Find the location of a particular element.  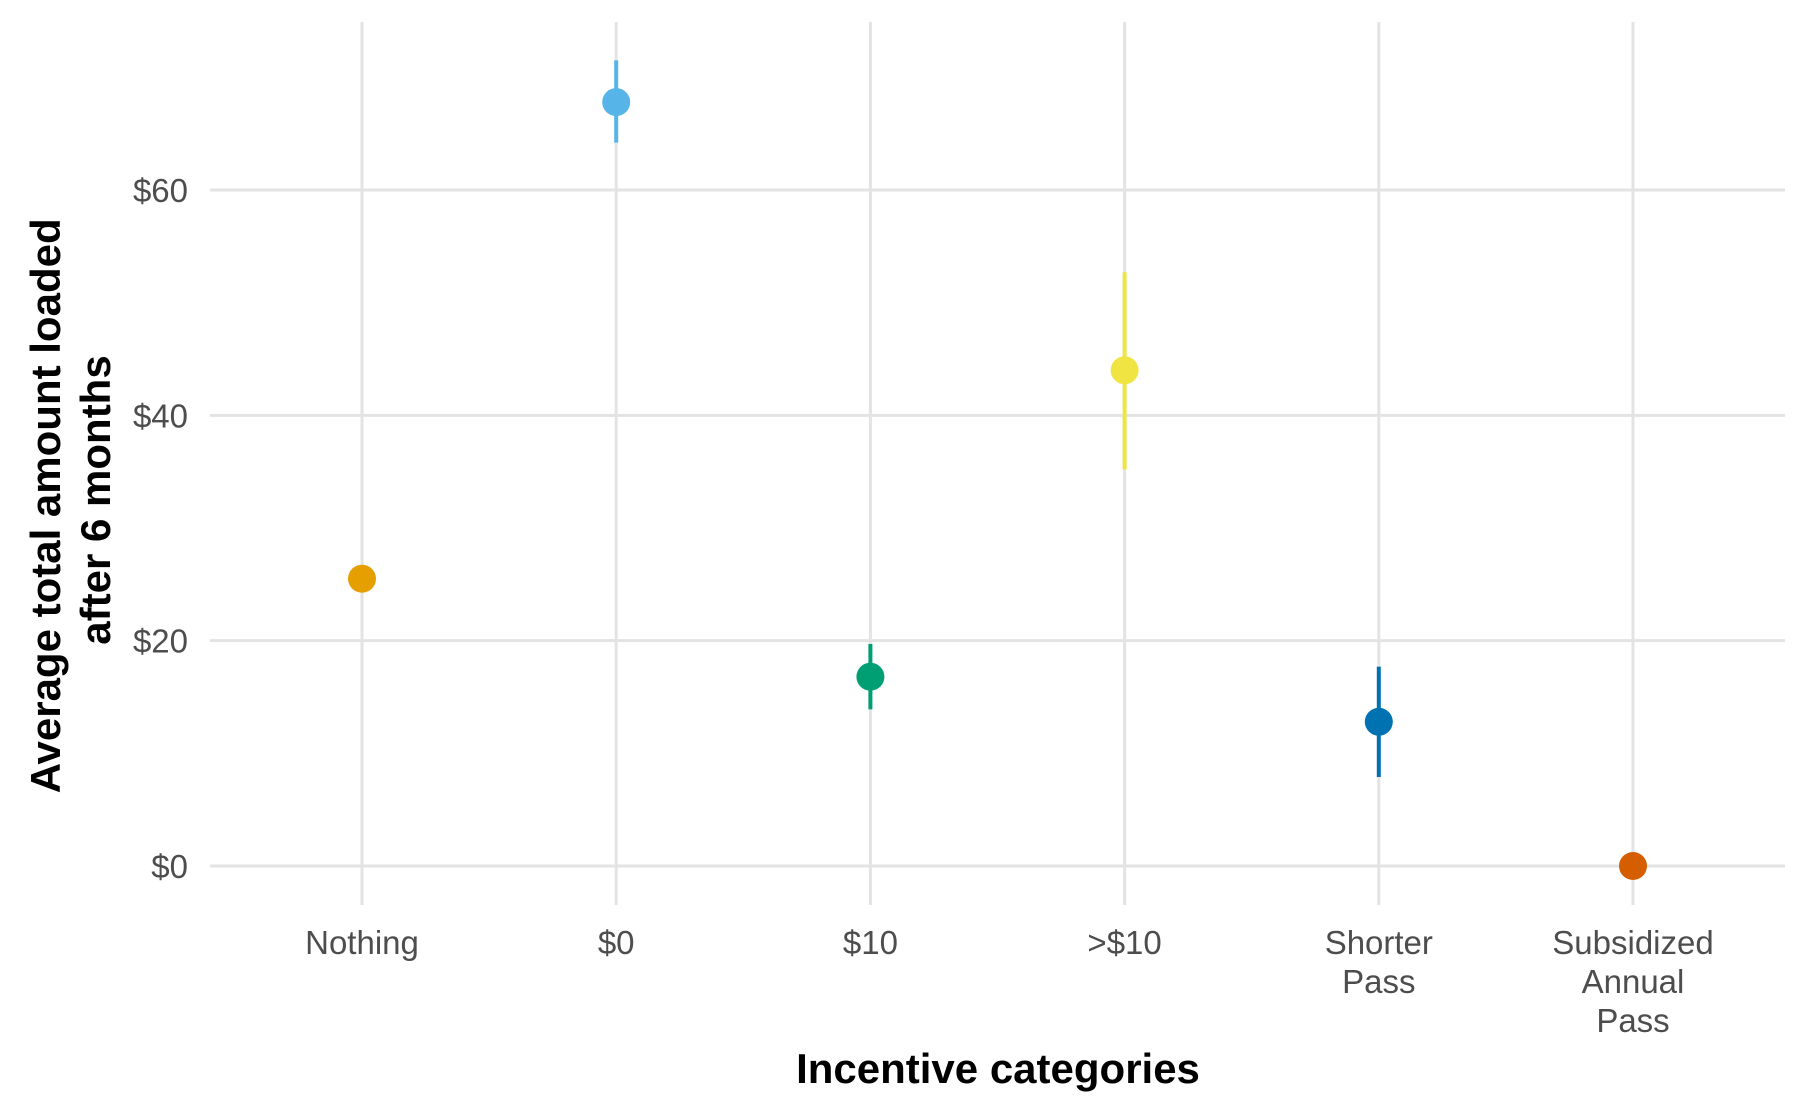

x-tick-label-line: Shorter is located at coordinates (1379, 942).